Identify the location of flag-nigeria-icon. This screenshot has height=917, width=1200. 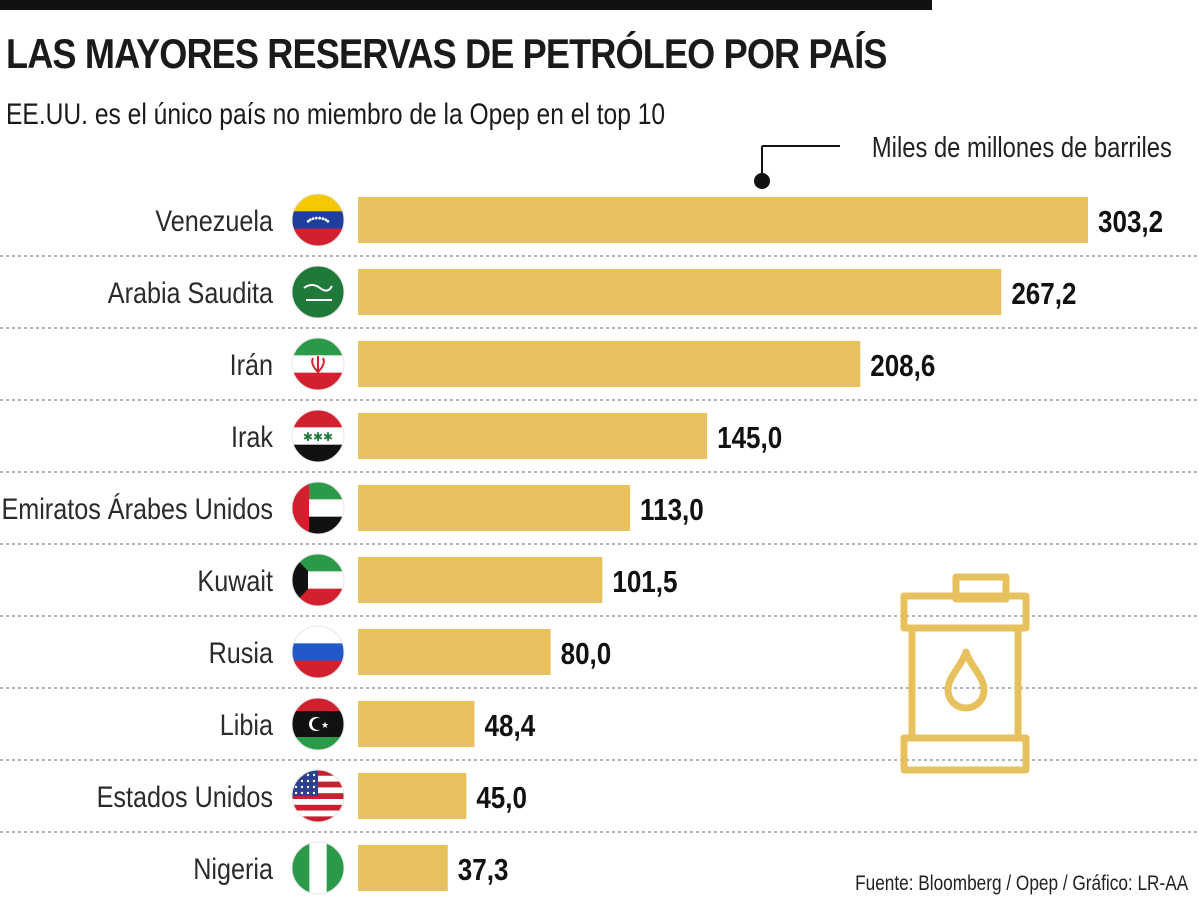
(318, 868).